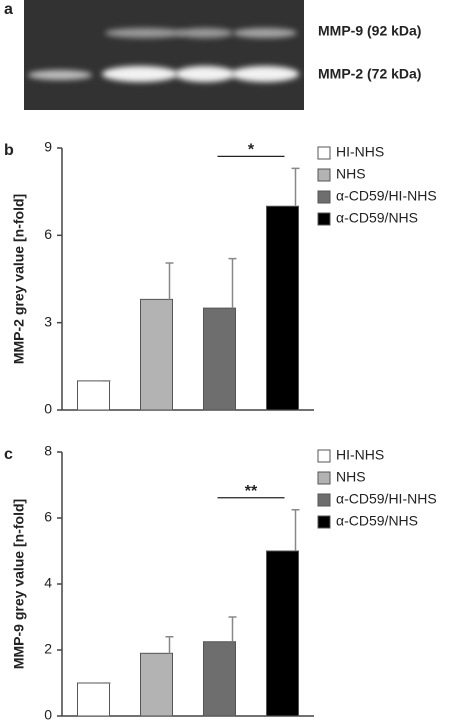 This screenshot has width=465, height=726. Describe the element at coordinates (369, 31) in the screenshot. I see `band-label: MMP-9 (92 kDa)` at that location.